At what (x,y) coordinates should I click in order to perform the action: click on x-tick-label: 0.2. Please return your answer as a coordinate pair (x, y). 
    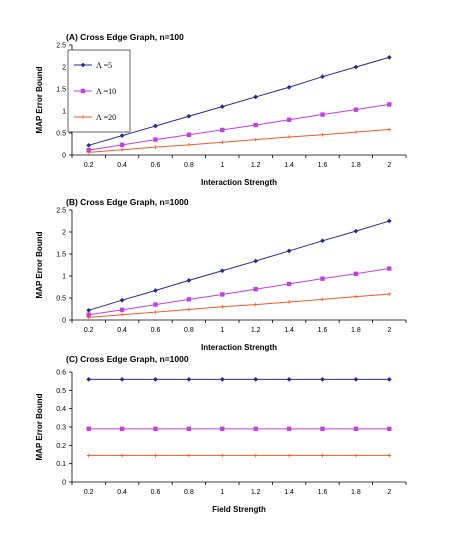
    Looking at the image, I should click on (89, 330).